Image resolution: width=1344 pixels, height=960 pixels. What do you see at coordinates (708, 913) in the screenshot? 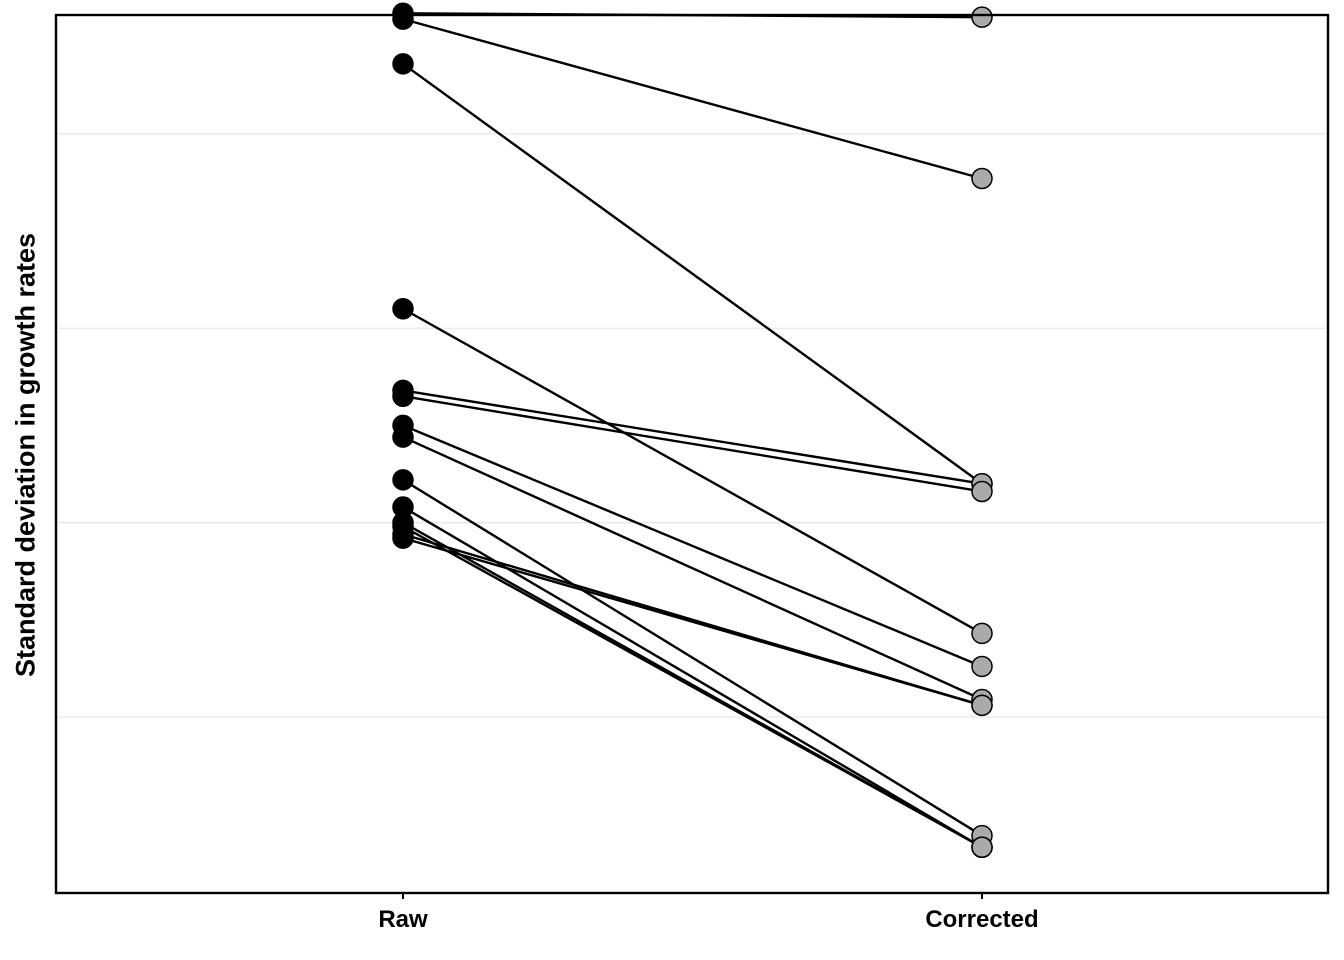
I see `x-tick-labels: Raw Corrected` at bounding box center [708, 913].